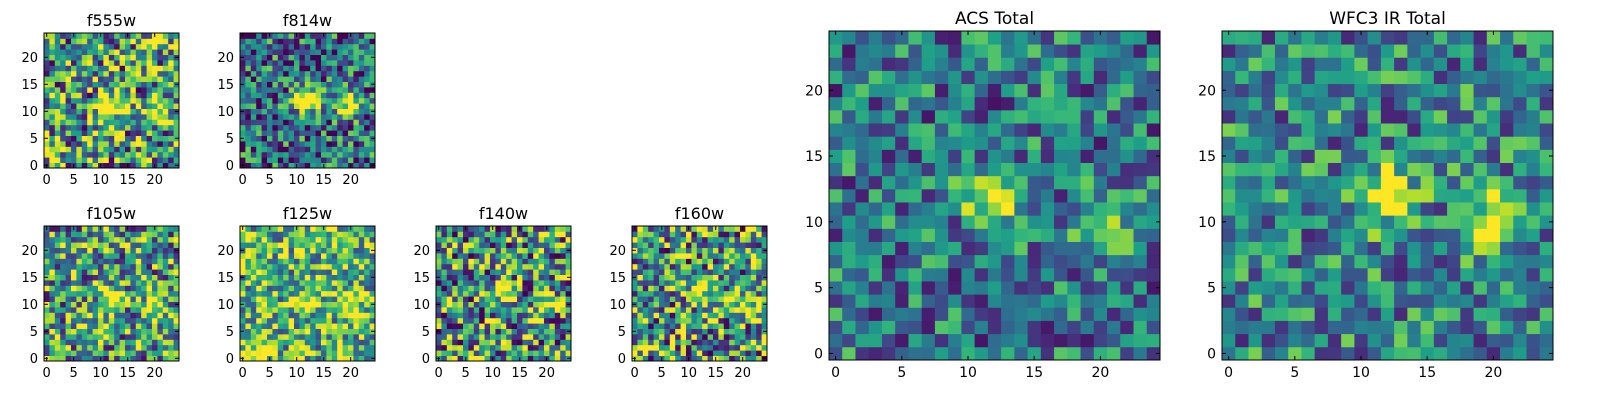 This screenshot has width=1600, height=400. I want to click on x-tick-label: 5, so click(74, 180).